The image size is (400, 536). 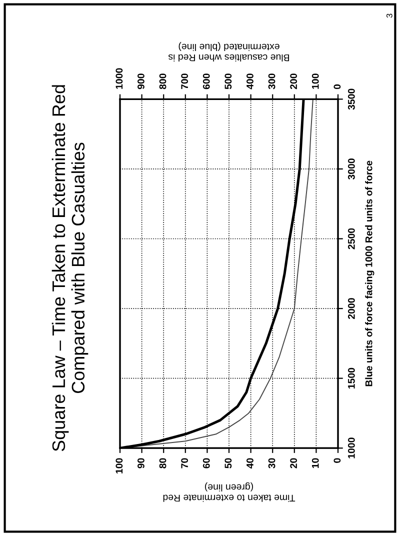 What do you see at coordinates (351, 448) in the screenshot?
I see `y-tick-label: 1000` at bounding box center [351, 448].